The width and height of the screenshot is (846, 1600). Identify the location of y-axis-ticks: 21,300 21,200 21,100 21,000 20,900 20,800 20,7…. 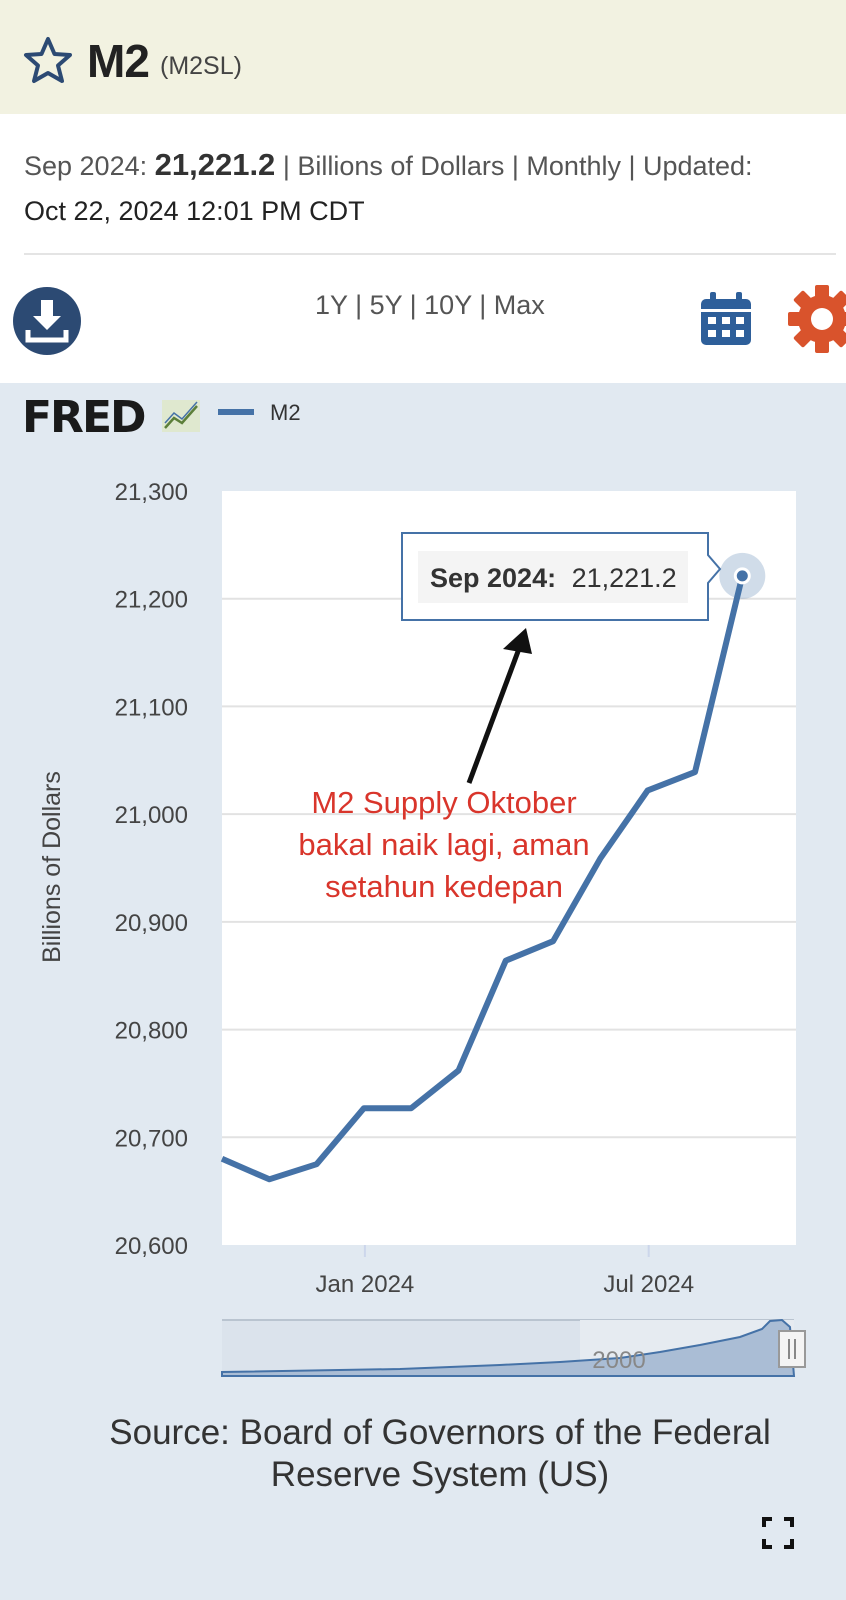
(151, 869).